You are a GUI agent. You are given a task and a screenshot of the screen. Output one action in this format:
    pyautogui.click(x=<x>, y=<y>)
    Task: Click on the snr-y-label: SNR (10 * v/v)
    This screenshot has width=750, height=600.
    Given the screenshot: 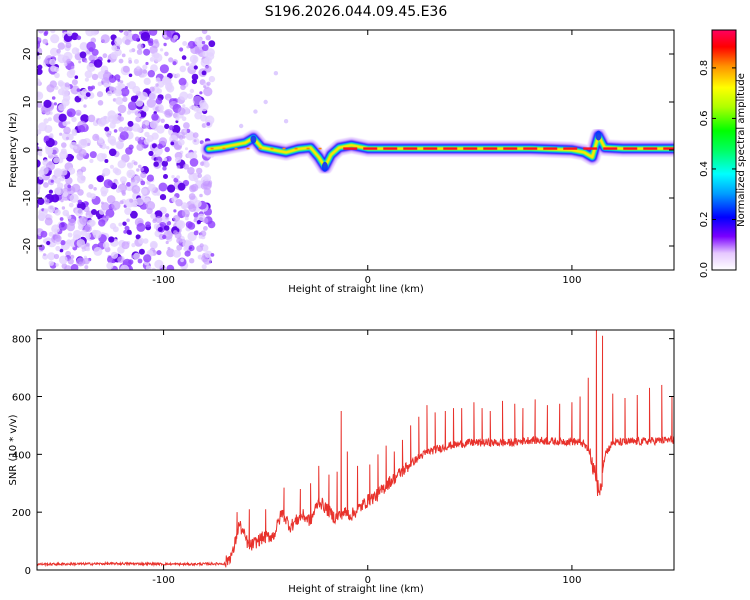 What is the action you would take?
    pyautogui.click(x=13, y=449)
    